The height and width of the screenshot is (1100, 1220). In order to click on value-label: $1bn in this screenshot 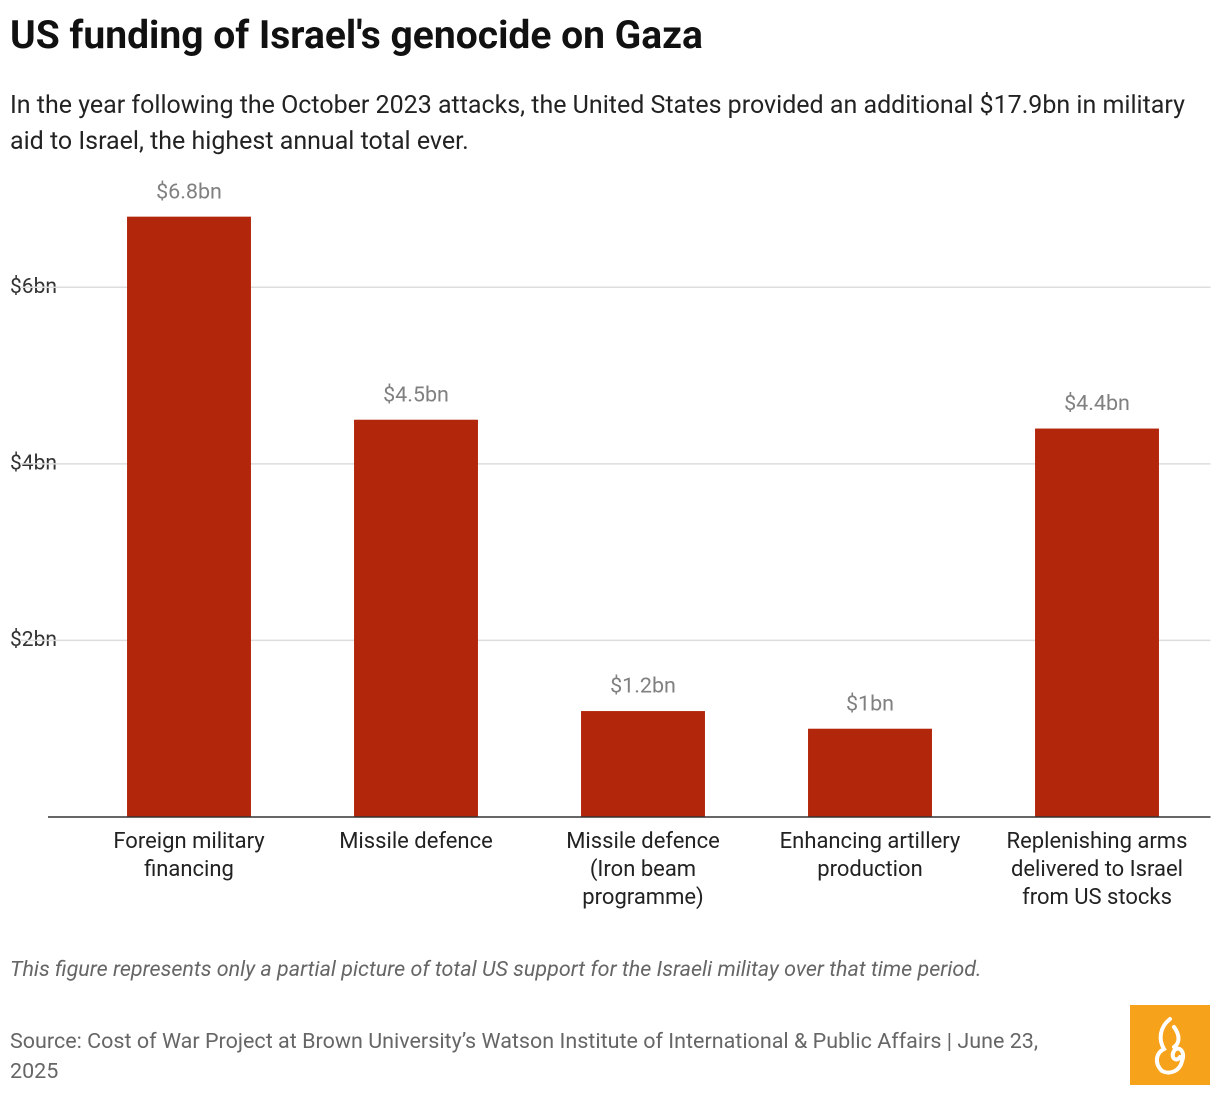, I will do `click(870, 703)`.